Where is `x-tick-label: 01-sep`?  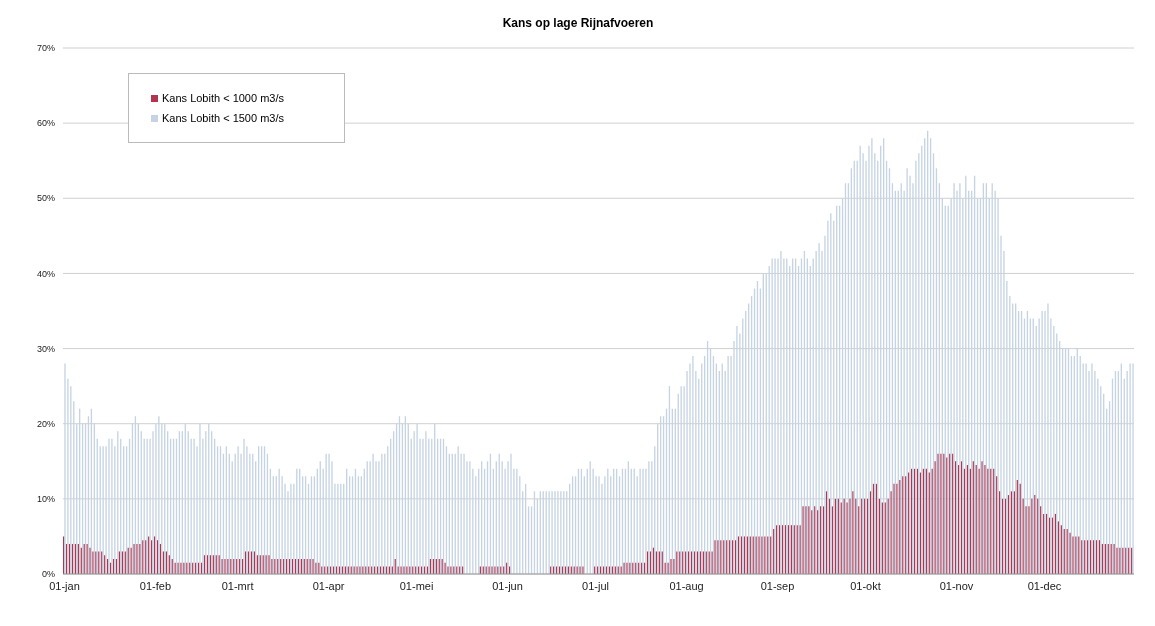 x-tick-label: 01-sep is located at coordinates (777, 585).